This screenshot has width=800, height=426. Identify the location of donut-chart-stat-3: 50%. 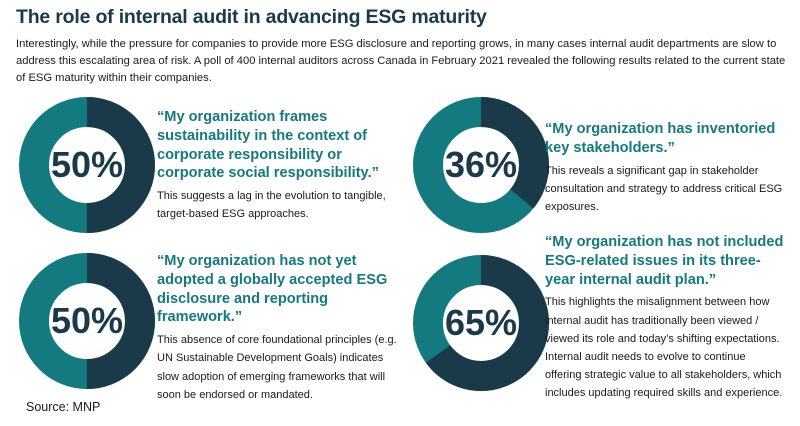
(87, 321).